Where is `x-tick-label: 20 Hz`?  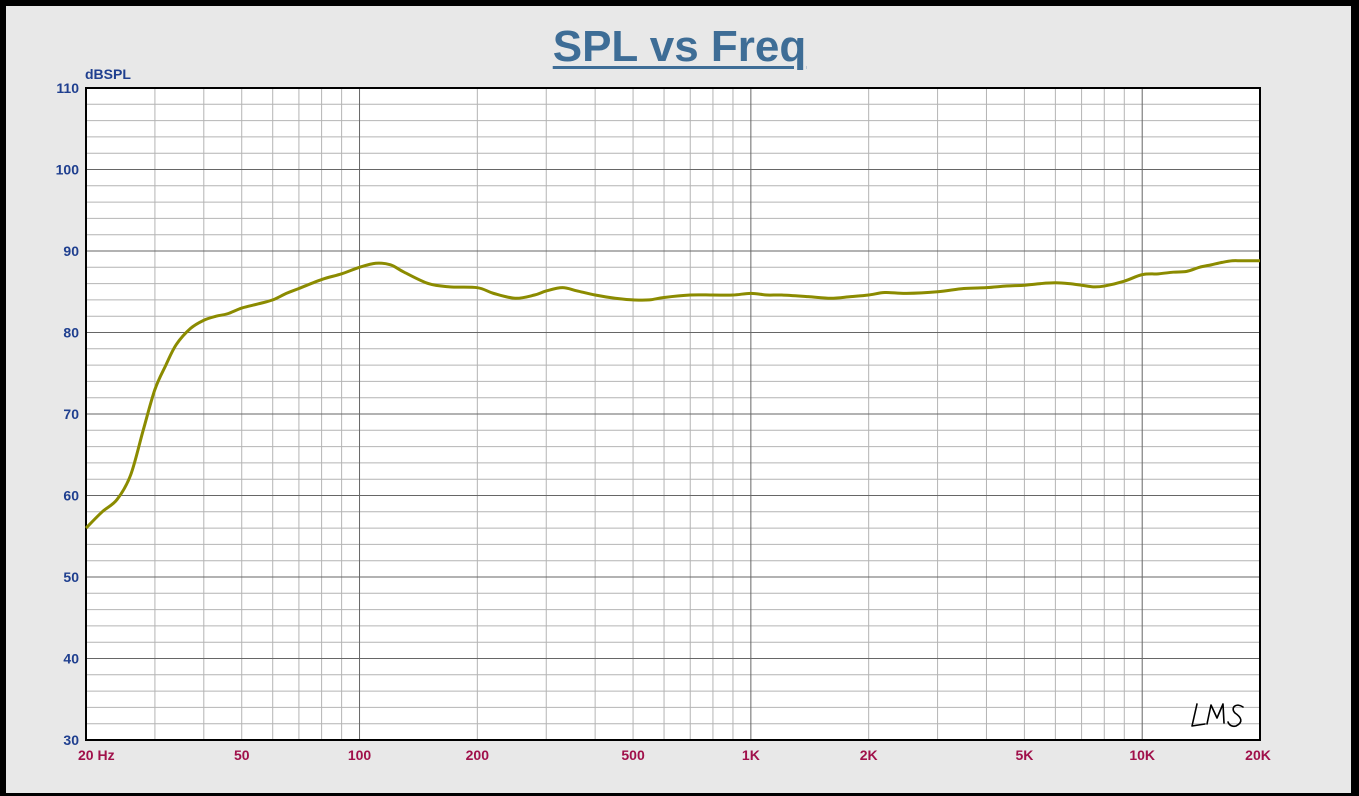
x-tick-label: 20 Hz is located at coordinates (96, 755).